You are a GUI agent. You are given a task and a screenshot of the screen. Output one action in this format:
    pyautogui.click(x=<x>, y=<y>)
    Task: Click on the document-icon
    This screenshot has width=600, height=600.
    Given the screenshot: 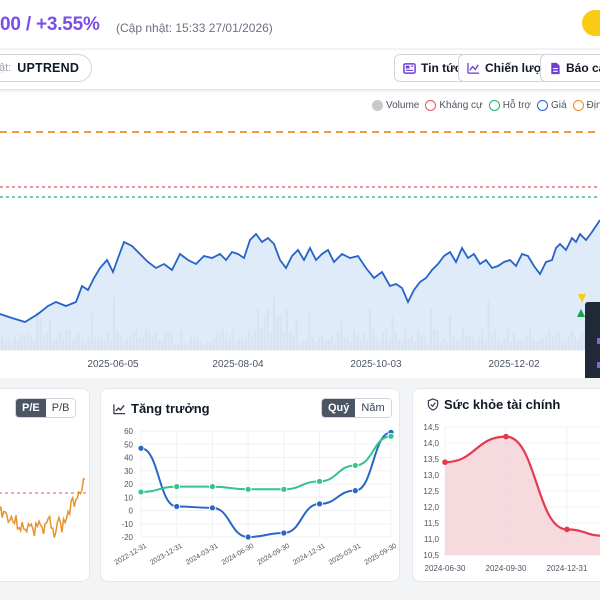 What is the action you would take?
    pyautogui.click(x=555, y=68)
    